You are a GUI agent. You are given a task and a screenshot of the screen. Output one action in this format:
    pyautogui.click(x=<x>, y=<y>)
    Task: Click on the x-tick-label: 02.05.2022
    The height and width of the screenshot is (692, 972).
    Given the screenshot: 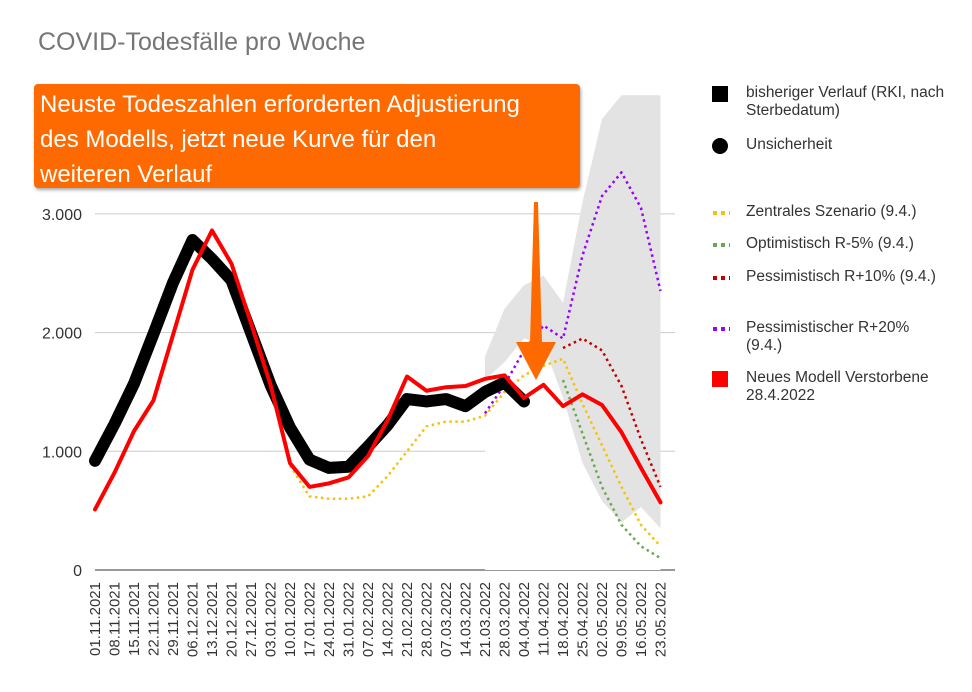 What is the action you would take?
    pyautogui.click(x=602, y=619)
    